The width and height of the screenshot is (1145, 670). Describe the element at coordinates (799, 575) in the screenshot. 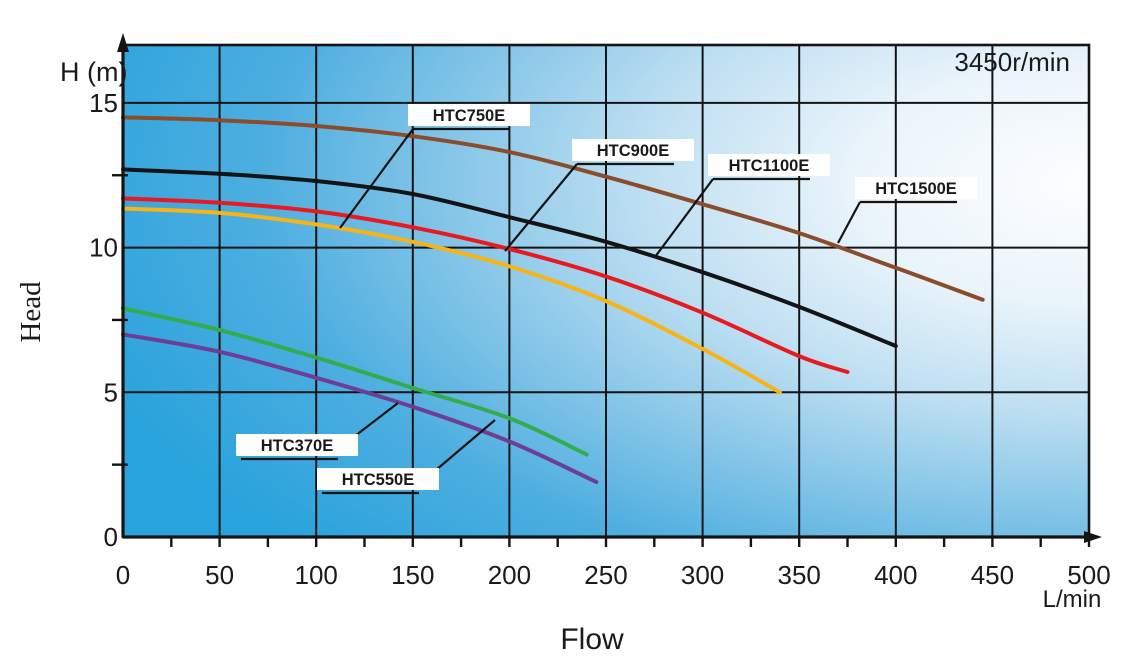

I see `x-tick-label-350: 350` at that location.